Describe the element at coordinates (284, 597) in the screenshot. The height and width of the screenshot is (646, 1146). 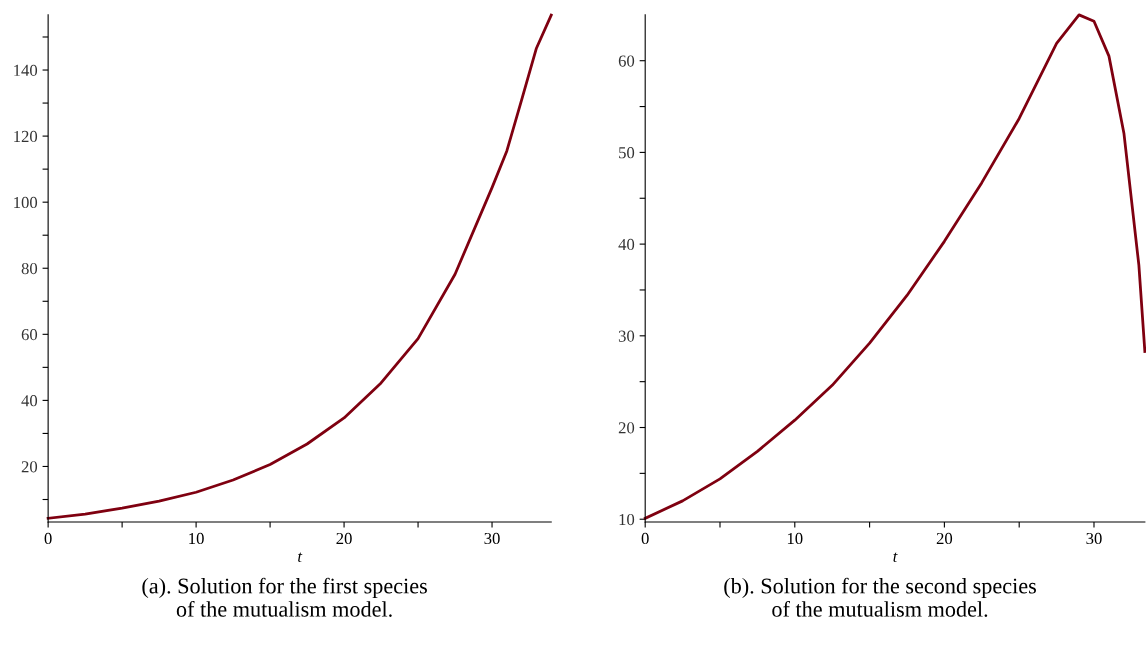
I see `text: (a). Solution for the first species of the mutualism model.` at that location.